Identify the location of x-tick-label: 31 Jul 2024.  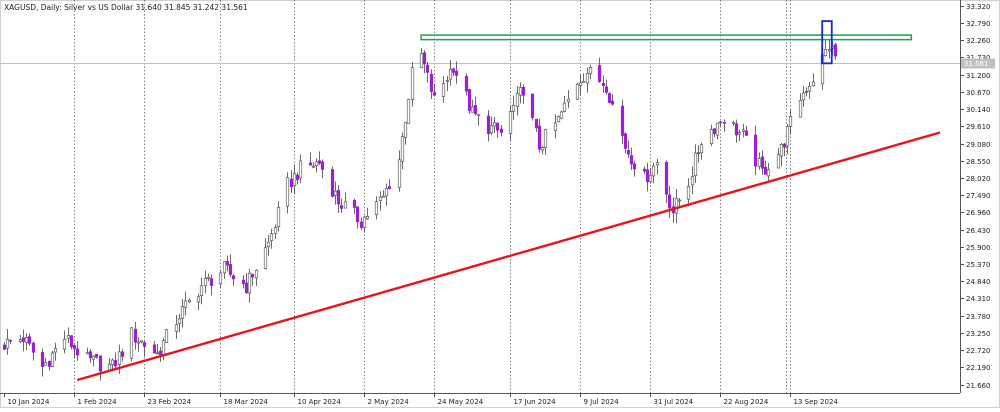
(674, 402).